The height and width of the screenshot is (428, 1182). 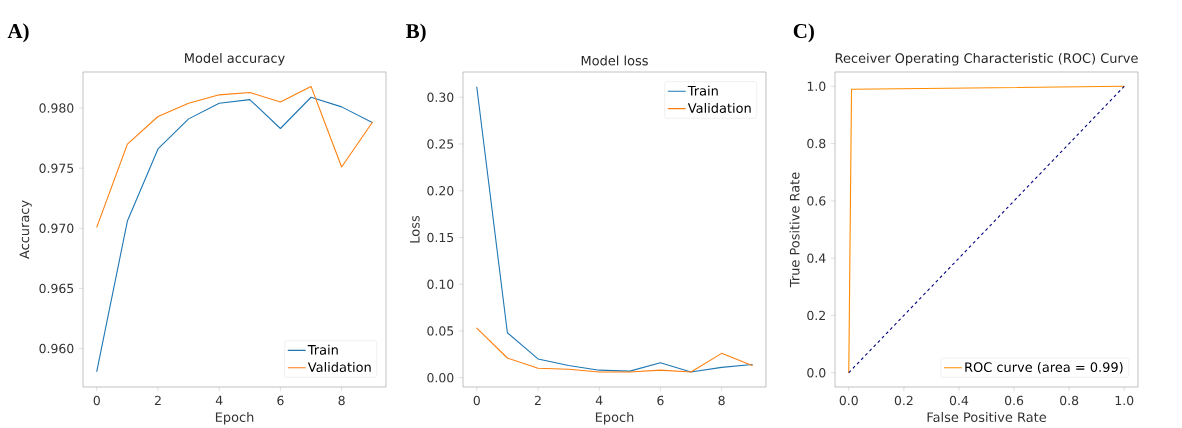 I want to click on y-tick-label: 0.2, so click(x=816, y=315).